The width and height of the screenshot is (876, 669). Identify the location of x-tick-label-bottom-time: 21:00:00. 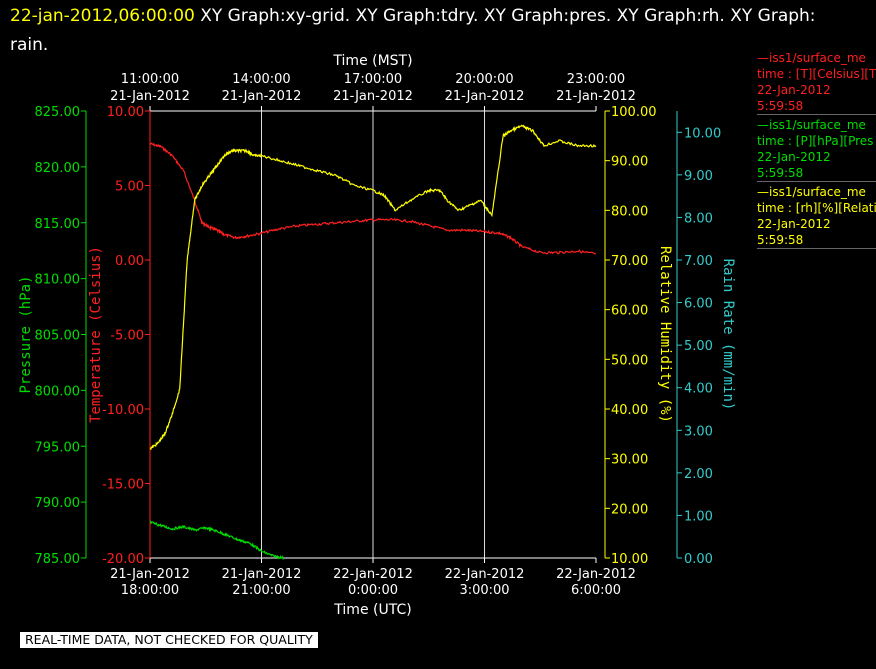
(261, 590).